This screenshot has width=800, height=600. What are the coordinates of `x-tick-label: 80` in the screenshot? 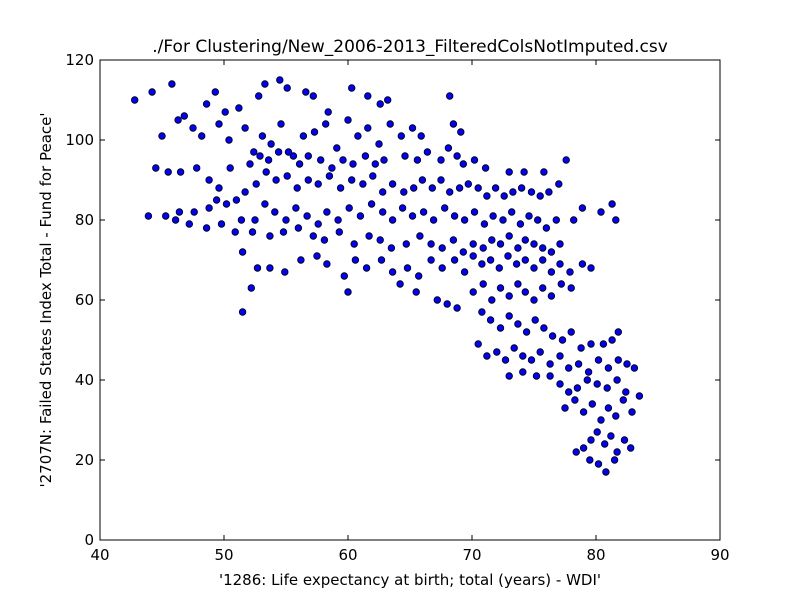 It's located at (595, 555).